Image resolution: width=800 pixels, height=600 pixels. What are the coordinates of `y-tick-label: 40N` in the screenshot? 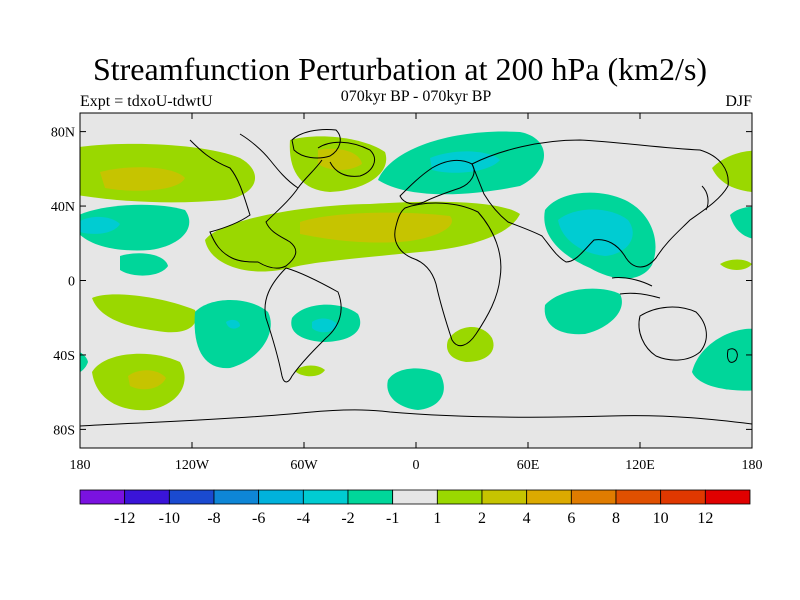 It's located at (63, 207).